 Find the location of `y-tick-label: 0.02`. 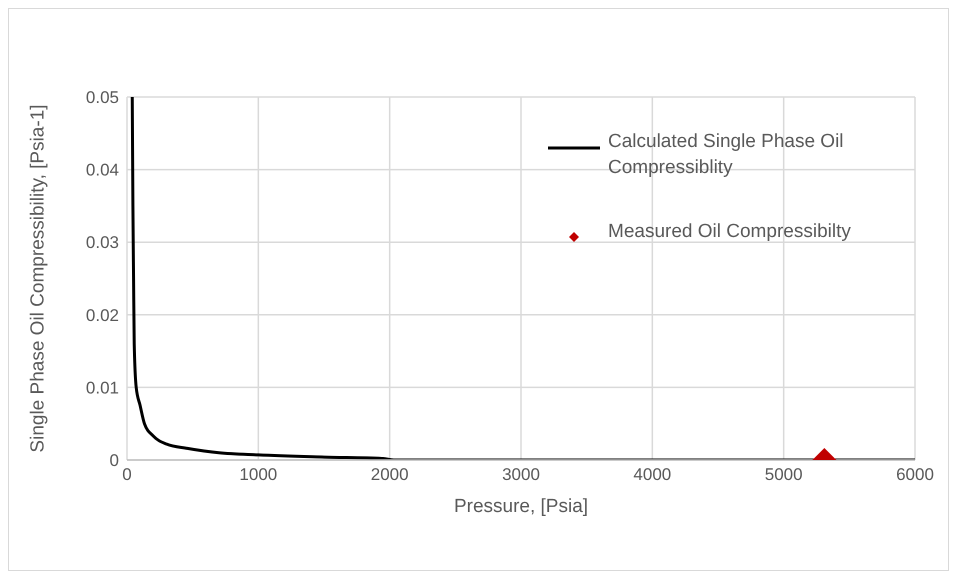

y-tick-label: 0.02 is located at coordinates (102, 315).